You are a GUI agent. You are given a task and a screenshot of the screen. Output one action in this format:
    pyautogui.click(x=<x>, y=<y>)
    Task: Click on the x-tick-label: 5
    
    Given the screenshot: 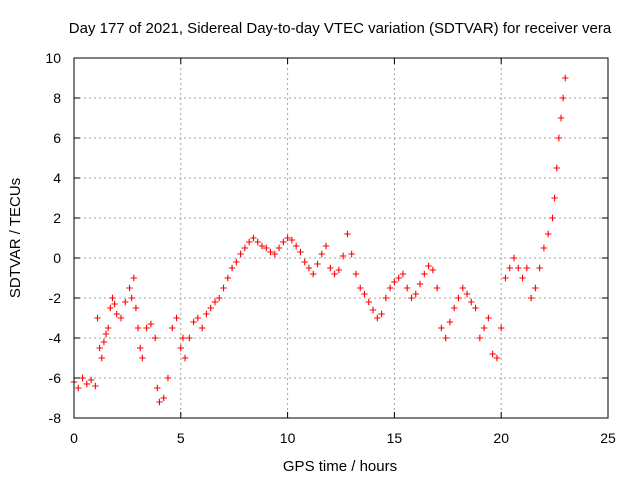 What is the action you would take?
    pyautogui.click(x=181, y=438)
    